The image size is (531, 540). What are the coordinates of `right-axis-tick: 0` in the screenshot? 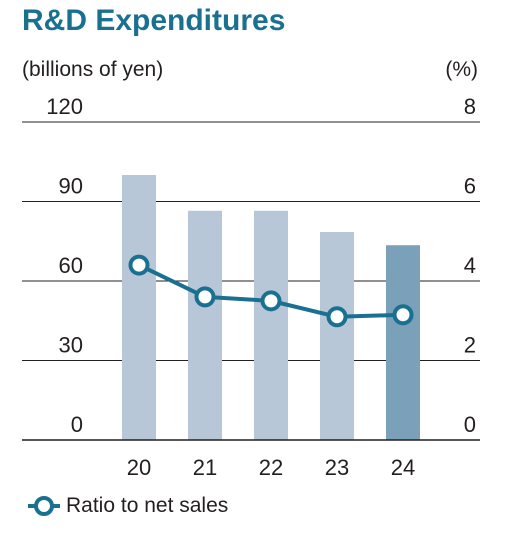 It's located at (470, 424).